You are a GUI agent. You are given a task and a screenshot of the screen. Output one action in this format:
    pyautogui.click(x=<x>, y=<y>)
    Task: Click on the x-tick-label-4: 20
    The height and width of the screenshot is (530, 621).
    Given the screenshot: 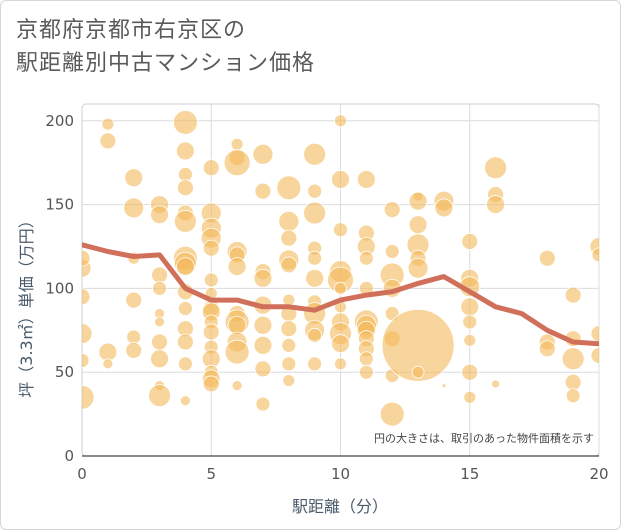 What is the action you would take?
    pyautogui.click(x=598, y=474)
    